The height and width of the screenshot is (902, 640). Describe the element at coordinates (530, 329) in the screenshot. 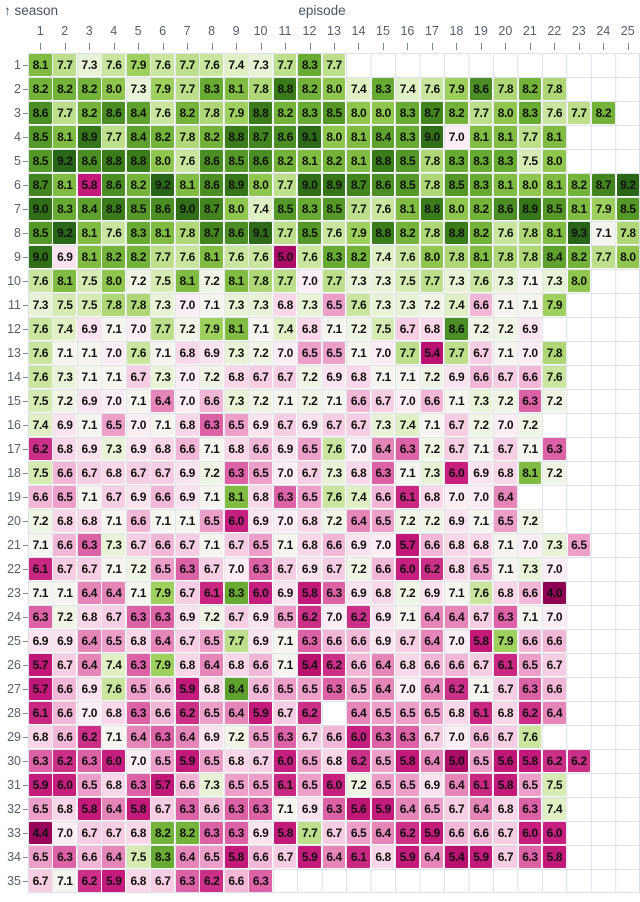

I see `heatmap-cell: 6.9` at that location.